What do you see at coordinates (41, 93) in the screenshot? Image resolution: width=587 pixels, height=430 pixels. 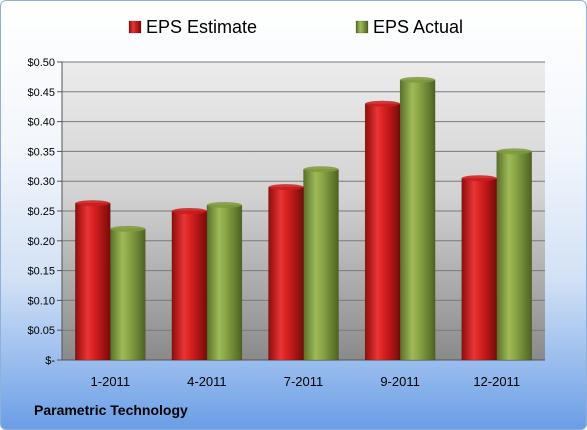 I see `y-tick-label: $0.45` at bounding box center [41, 93].